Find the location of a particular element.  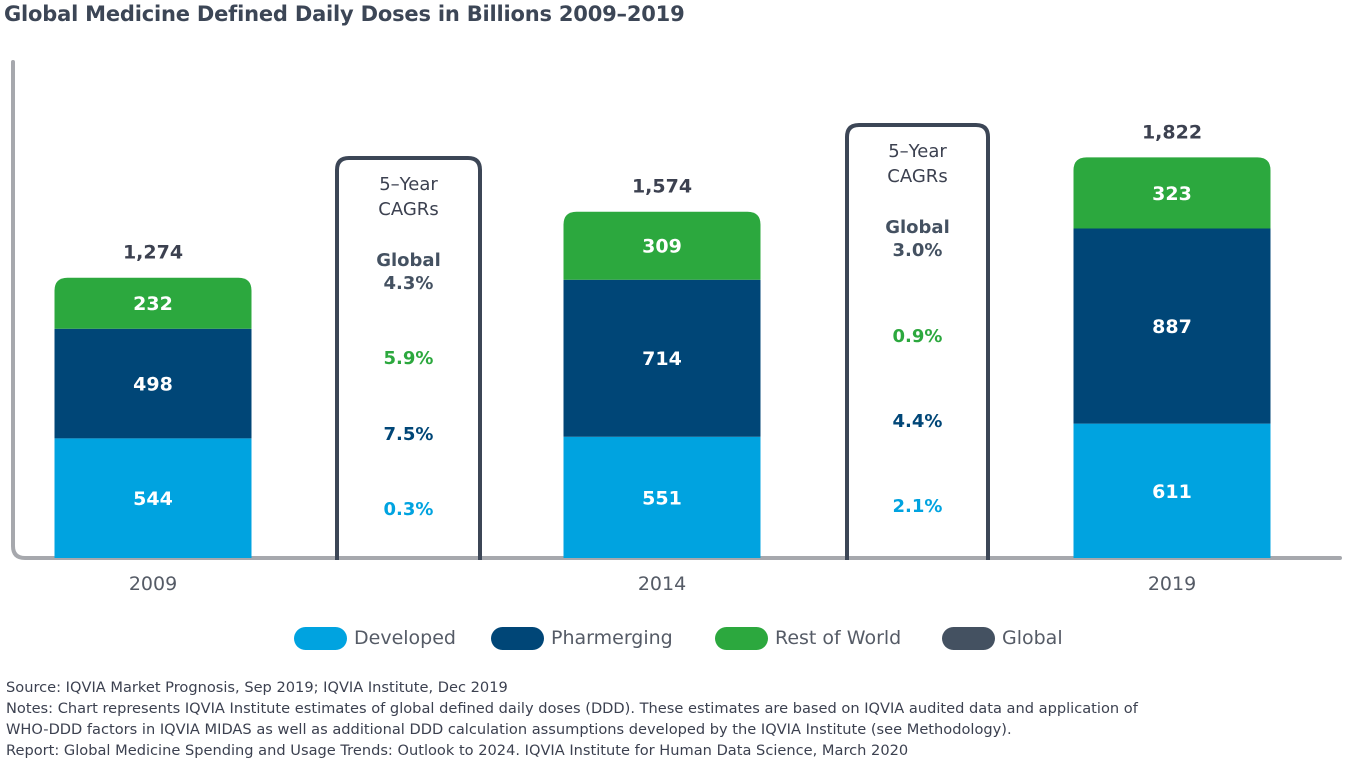

legend-label-pharmerging: Pharmerging is located at coordinates (612, 638).